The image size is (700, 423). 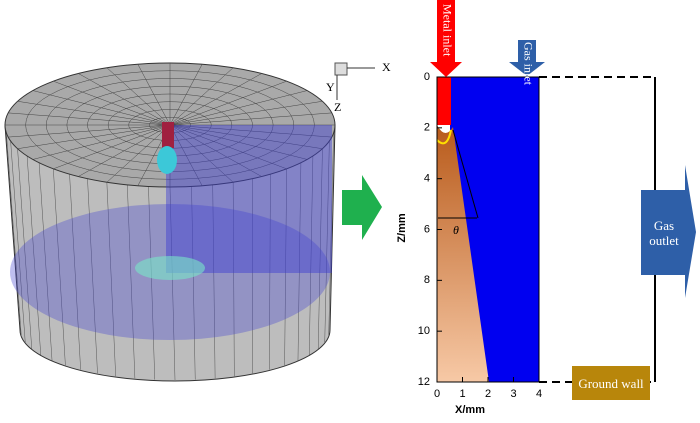 What do you see at coordinates (463, 253) in the screenshot?
I see `cone` at bounding box center [463, 253].